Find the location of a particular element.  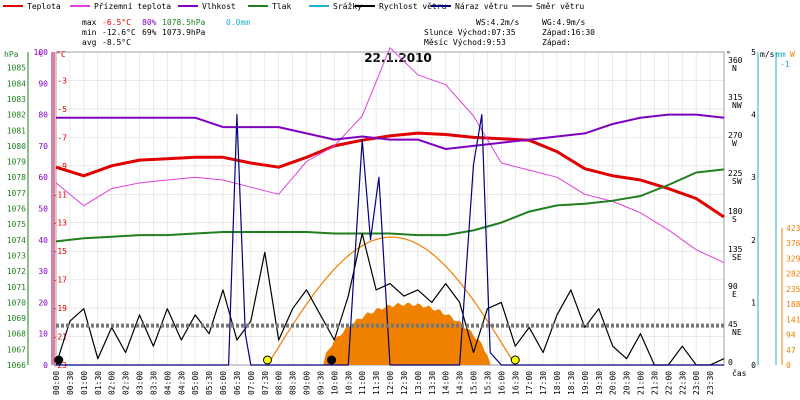

legend-label-7: Směr větru is located at coordinates (560, 6).